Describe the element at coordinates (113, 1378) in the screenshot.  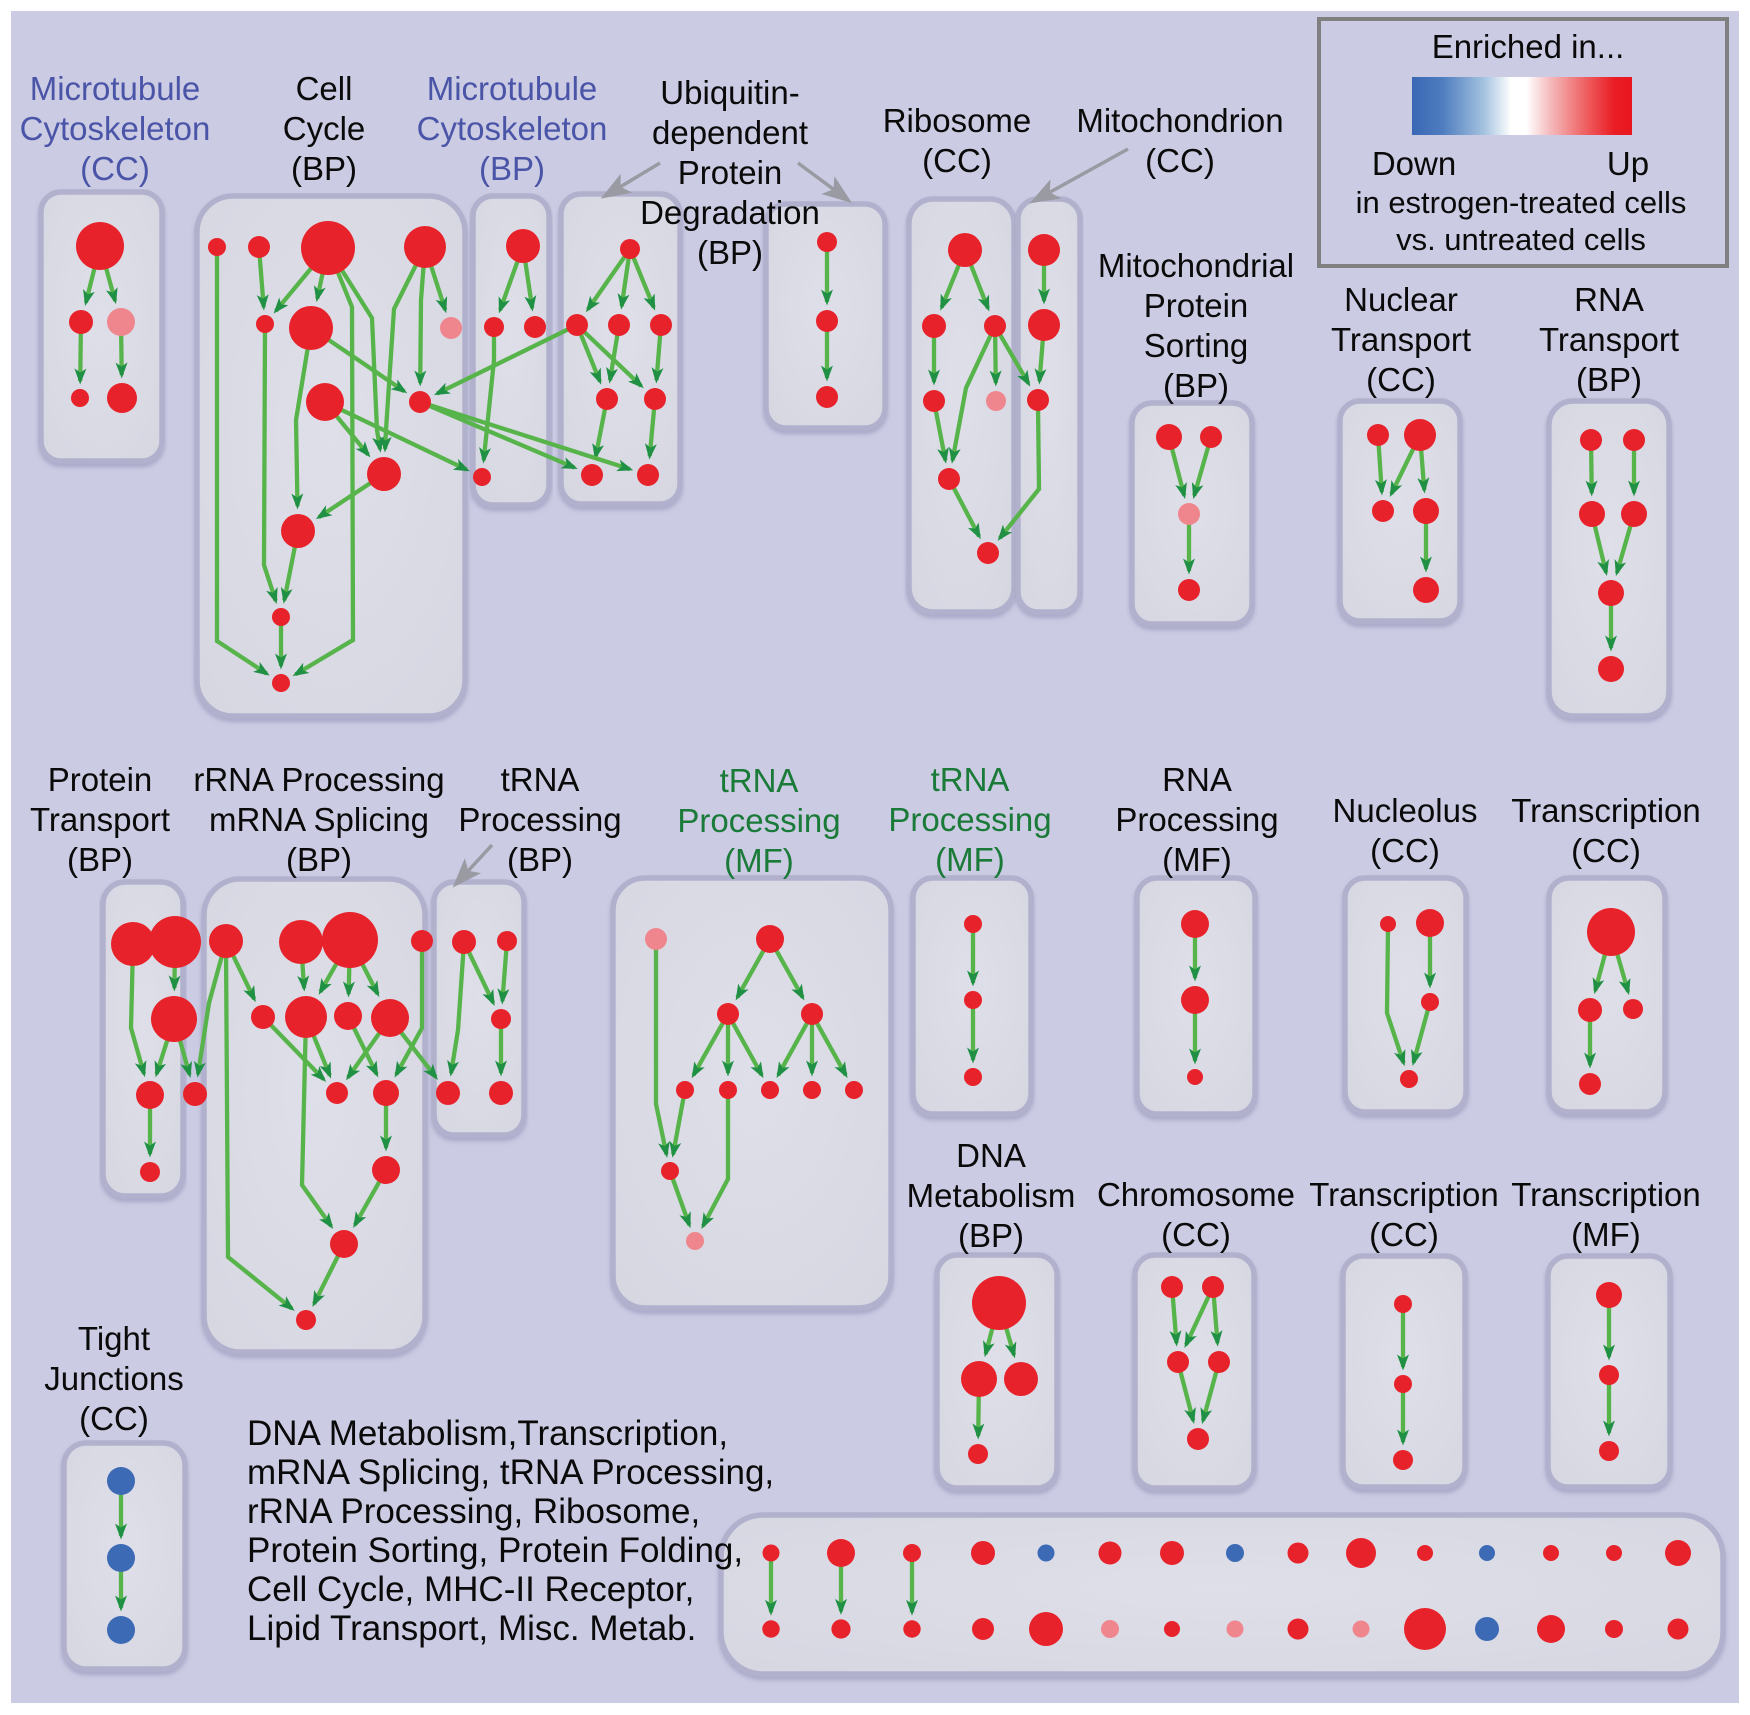
I see `svg-text: Junctions` at that location.